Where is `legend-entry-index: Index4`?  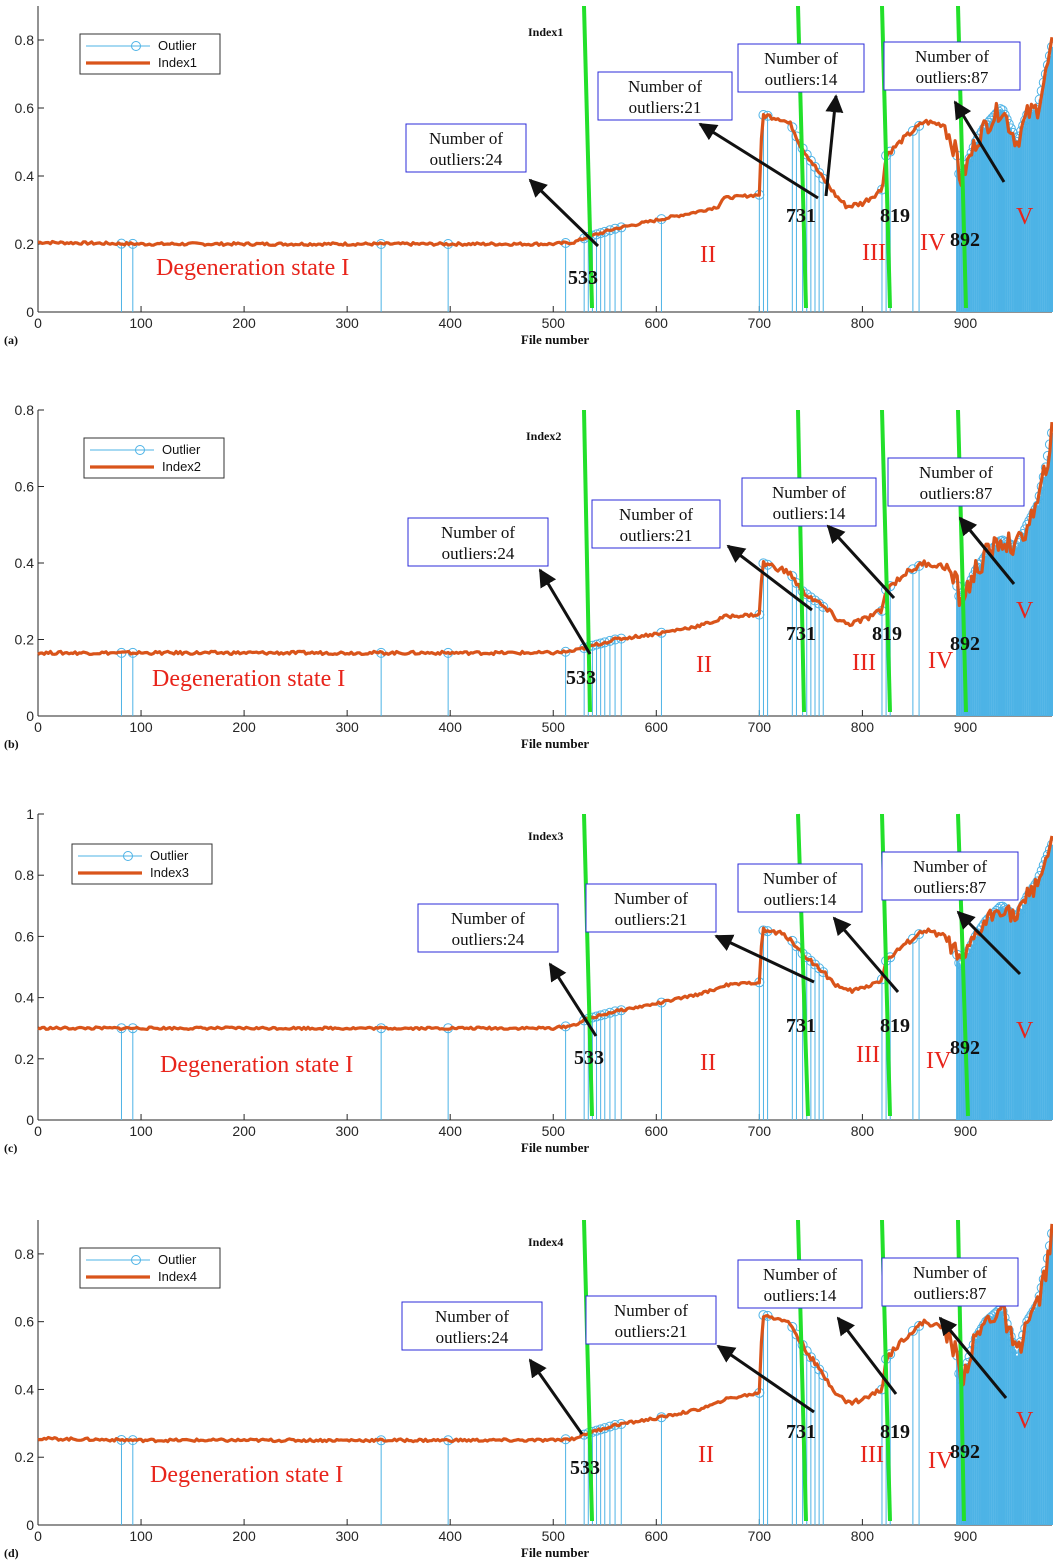 legend-entry-index: Index4 is located at coordinates (177, 1276).